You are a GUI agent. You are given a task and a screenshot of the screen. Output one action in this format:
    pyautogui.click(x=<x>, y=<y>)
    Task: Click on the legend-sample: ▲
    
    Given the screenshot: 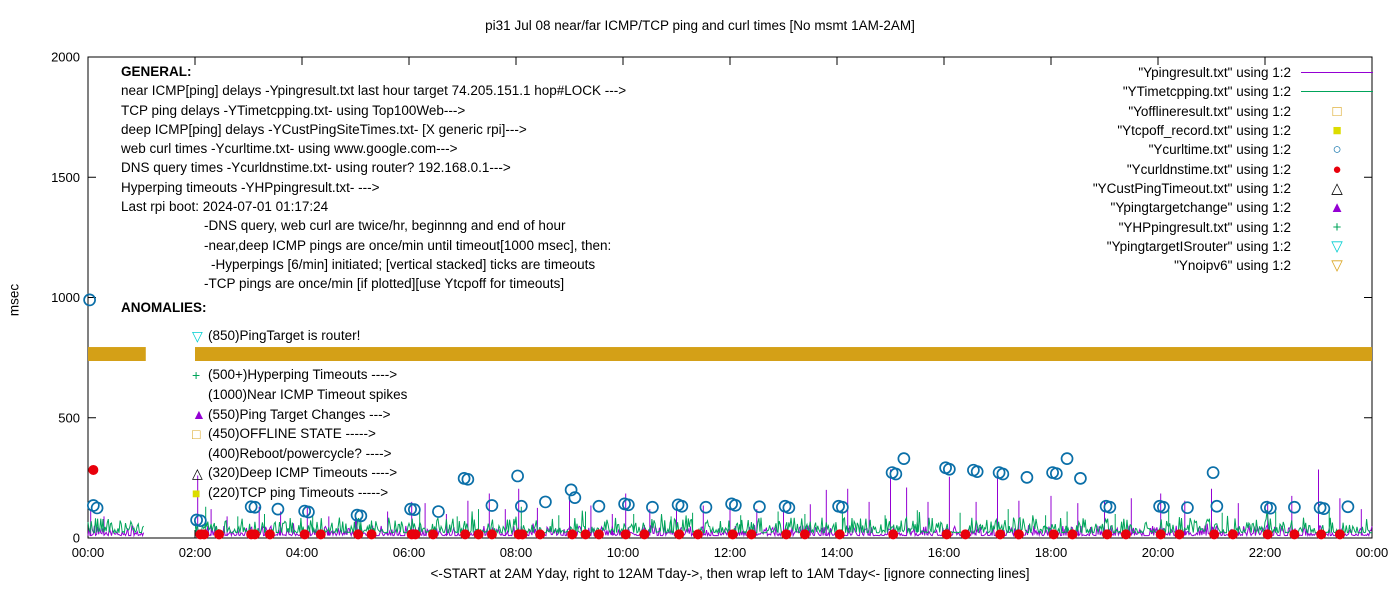 What is the action you would take?
    pyautogui.click(x=1337, y=207)
    